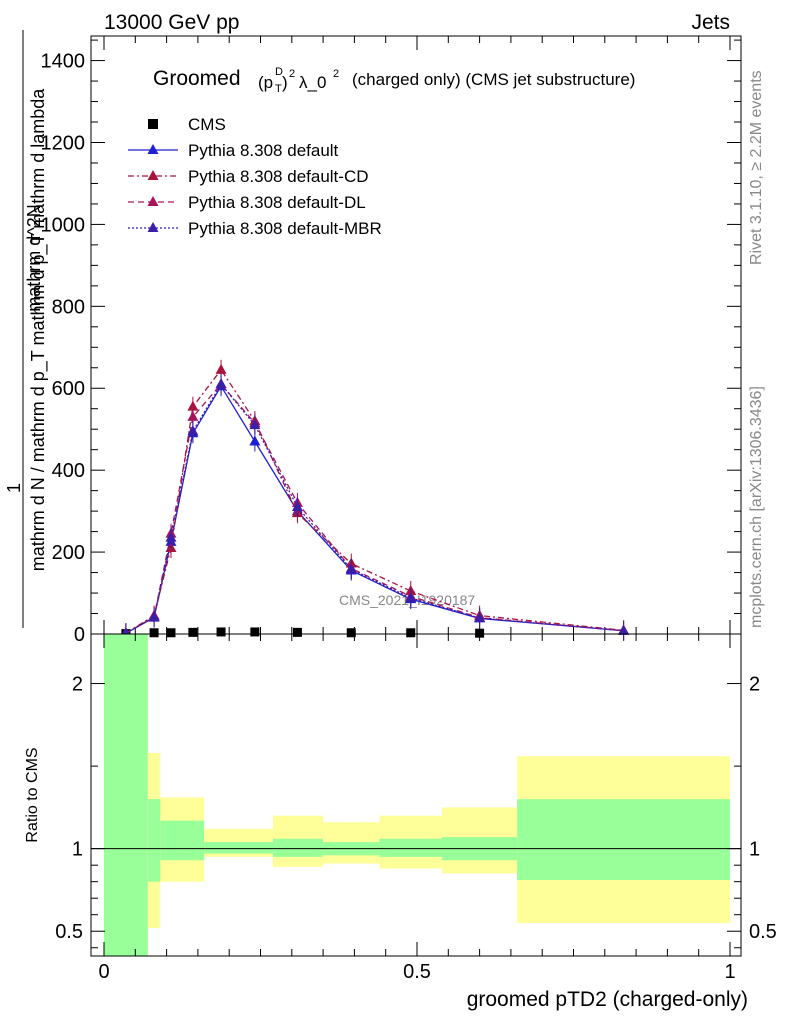 This screenshot has width=786, height=1024. Describe the element at coordinates (207, 124) in the screenshot. I see `legend-label: CMS` at that location.